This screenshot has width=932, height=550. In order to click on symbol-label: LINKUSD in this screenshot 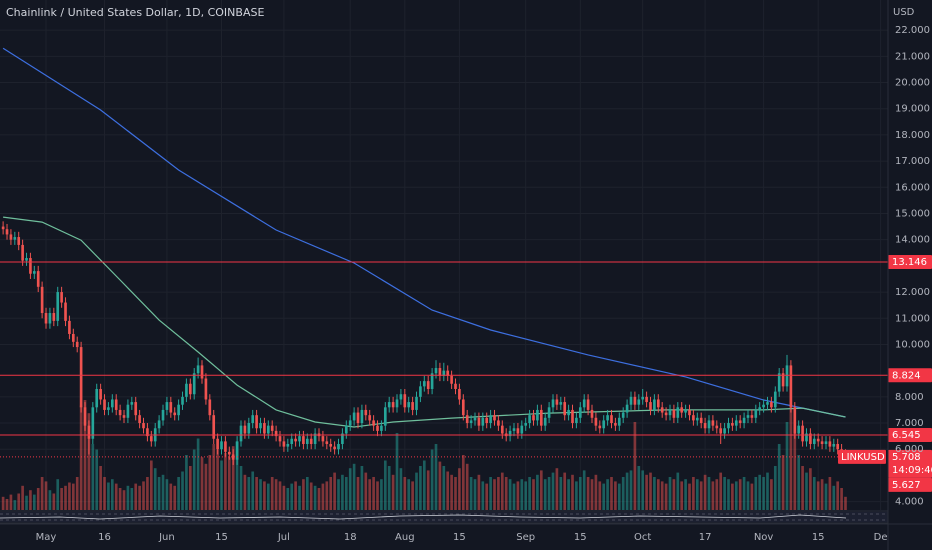, I will do `click(863, 457)`.